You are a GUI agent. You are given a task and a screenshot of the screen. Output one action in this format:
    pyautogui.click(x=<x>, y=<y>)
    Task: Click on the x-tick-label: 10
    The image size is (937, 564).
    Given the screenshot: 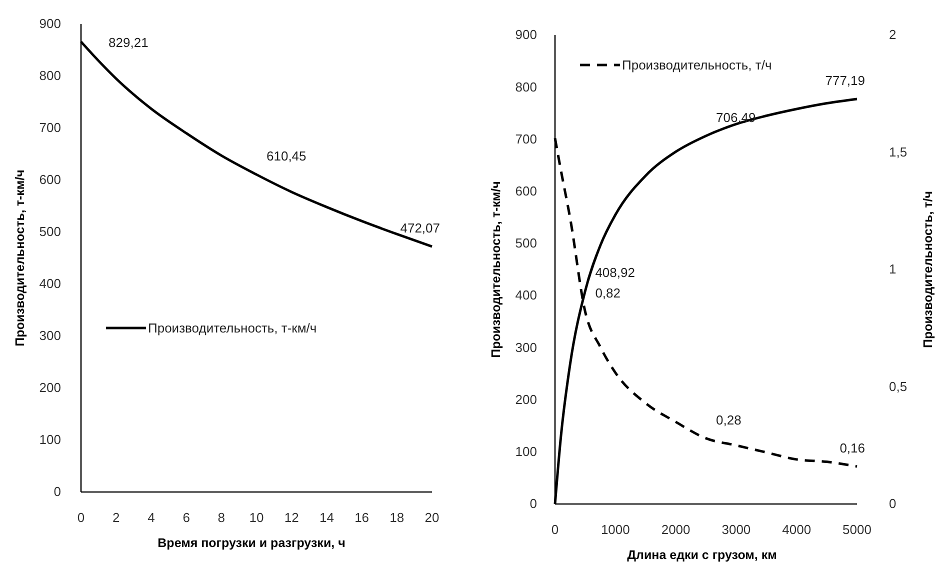 What is the action you would take?
    pyautogui.click(x=256, y=518)
    